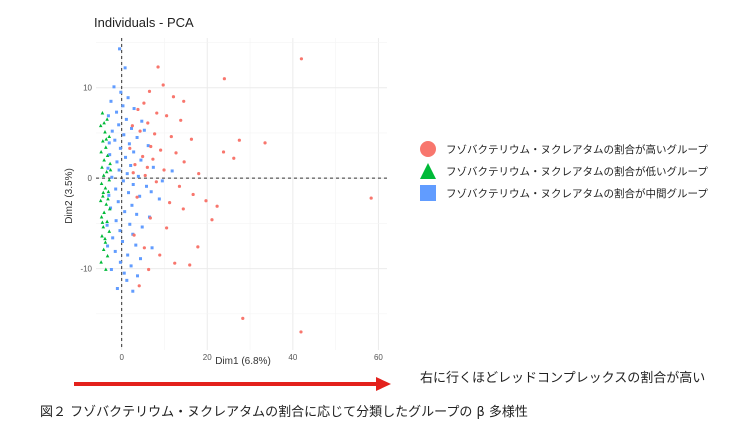 The width and height of the screenshot is (750, 435). Describe the element at coordinates (144, 22) in the screenshot. I see `chart-title: Individuals - PCA` at that location.